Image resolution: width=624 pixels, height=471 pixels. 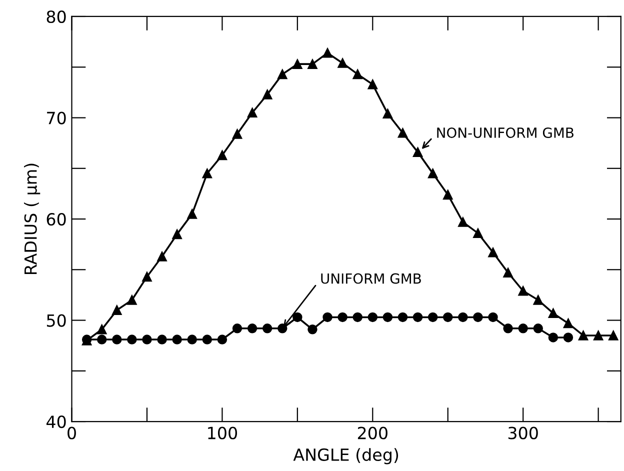 I want to click on x-tick-label: 0, so click(x=72, y=433).